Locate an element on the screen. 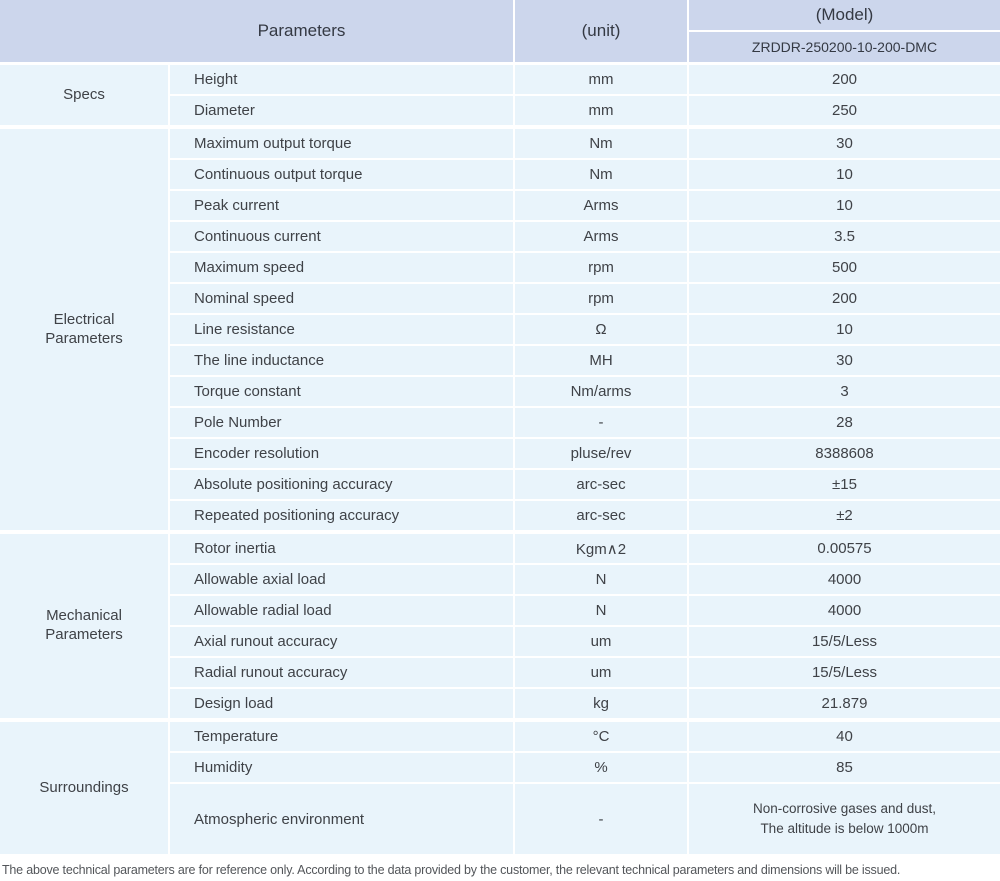 The image size is (1000, 881). param-name-cell: Axial runout accuracy is located at coordinates (341, 641).